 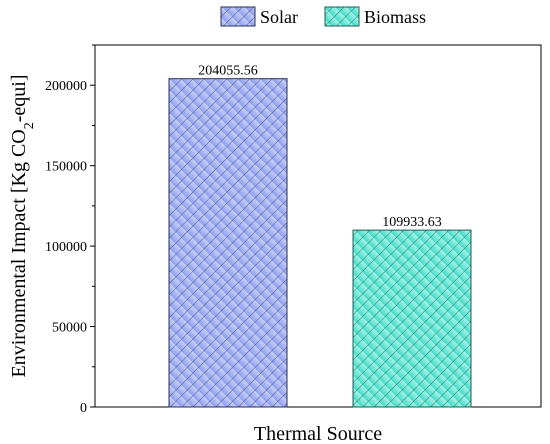 I want to click on legend: Solar Biomass, so click(x=323, y=16).